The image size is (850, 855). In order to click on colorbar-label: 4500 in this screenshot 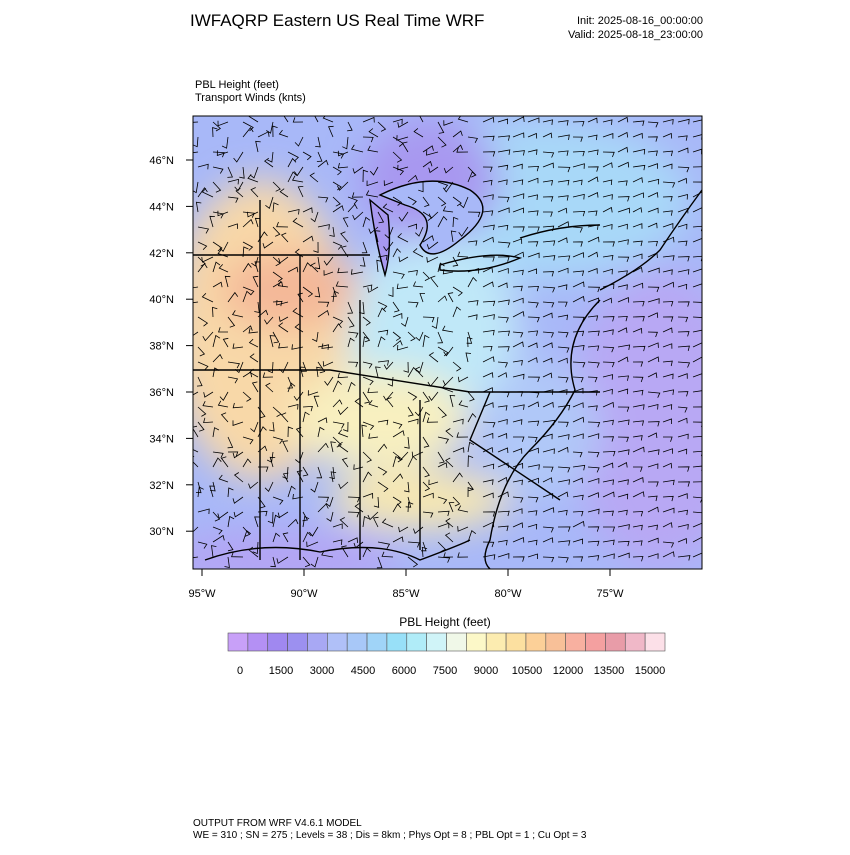, I will do `click(363, 671)`.